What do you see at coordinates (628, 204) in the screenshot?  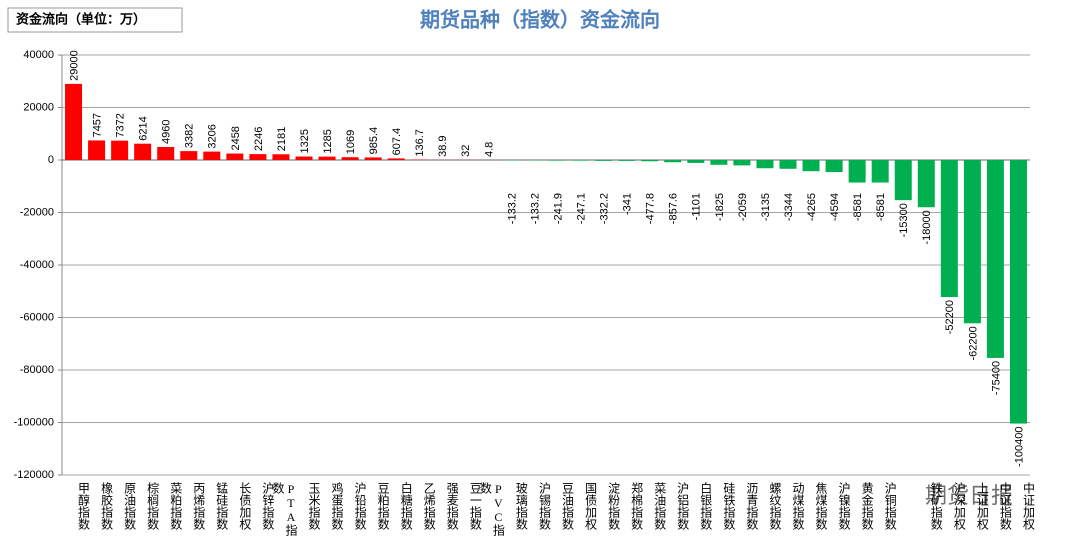 I see `value-label: -341` at bounding box center [628, 204].